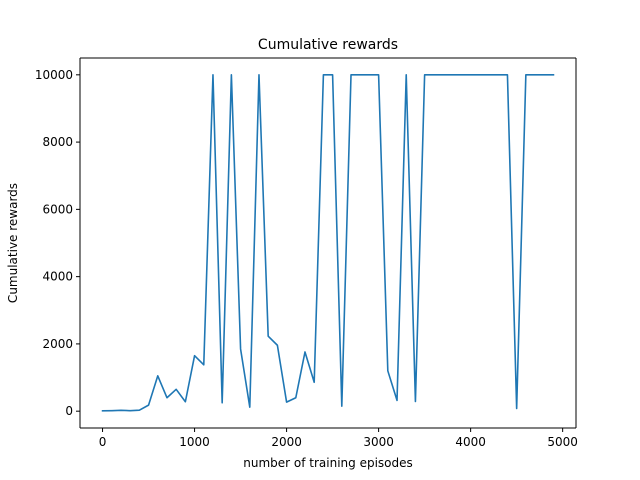  I want to click on y-tick-label: 8000, so click(57, 142).